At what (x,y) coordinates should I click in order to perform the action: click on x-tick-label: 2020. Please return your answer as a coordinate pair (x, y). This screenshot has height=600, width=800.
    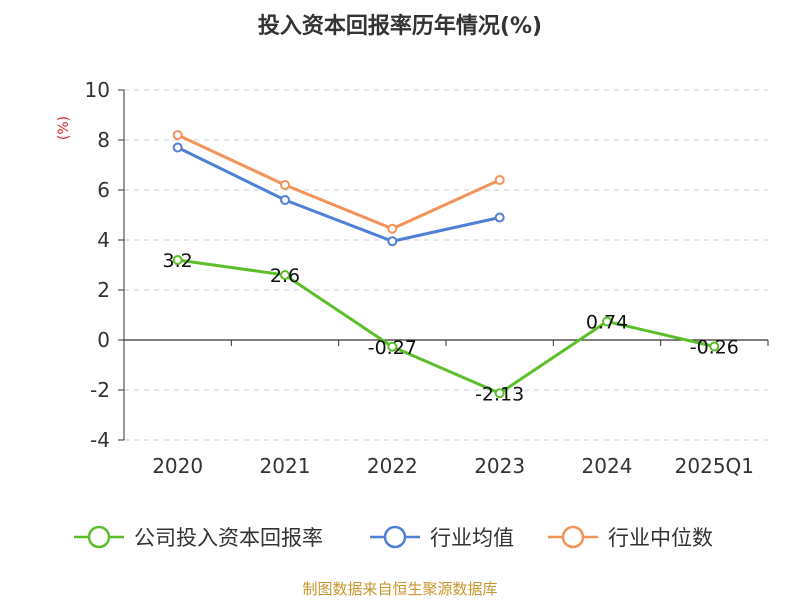
    Looking at the image, I should click on (177, 466).